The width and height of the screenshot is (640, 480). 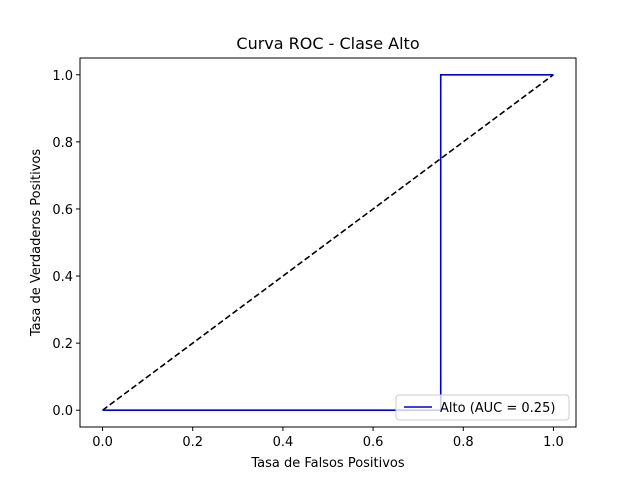 I want to click on legend: Alto (AUC = 0.25), so click(x=482, y=407).